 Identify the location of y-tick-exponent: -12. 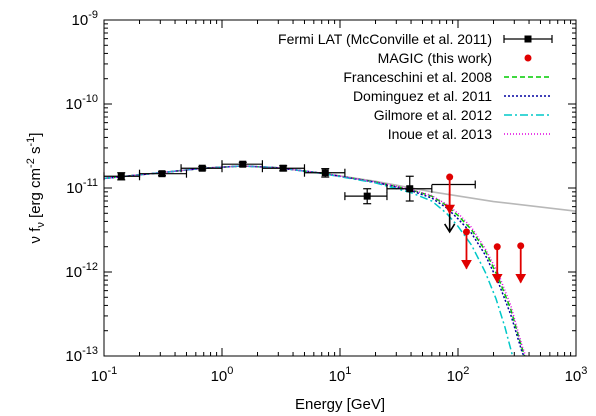
(90, 267).